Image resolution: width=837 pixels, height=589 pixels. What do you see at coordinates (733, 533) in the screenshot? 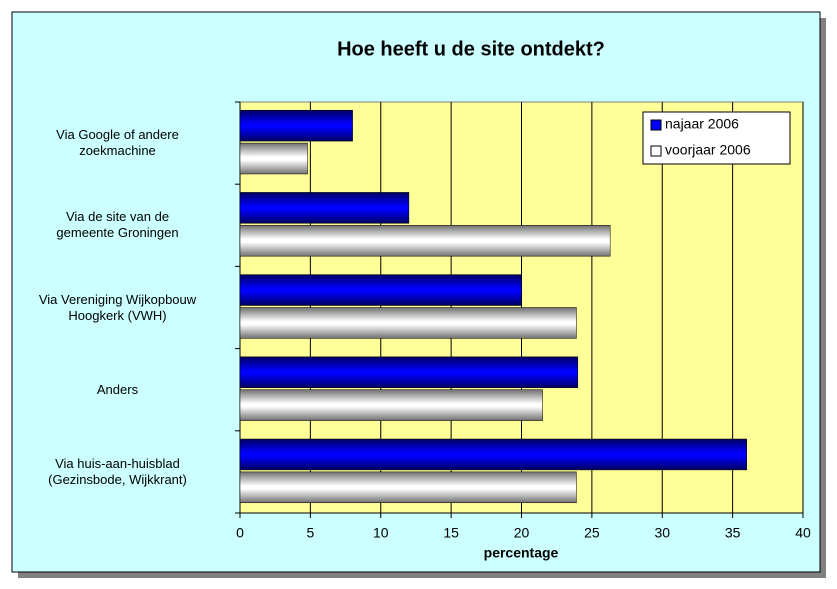
I see `x-tick-label: 35` at bounding box center [733, 533].